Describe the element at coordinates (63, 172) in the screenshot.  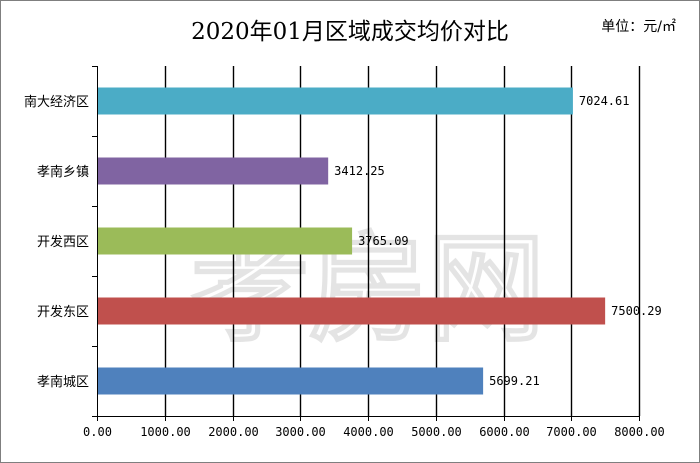
I see `category-label: 孝南乡镇` at that location.